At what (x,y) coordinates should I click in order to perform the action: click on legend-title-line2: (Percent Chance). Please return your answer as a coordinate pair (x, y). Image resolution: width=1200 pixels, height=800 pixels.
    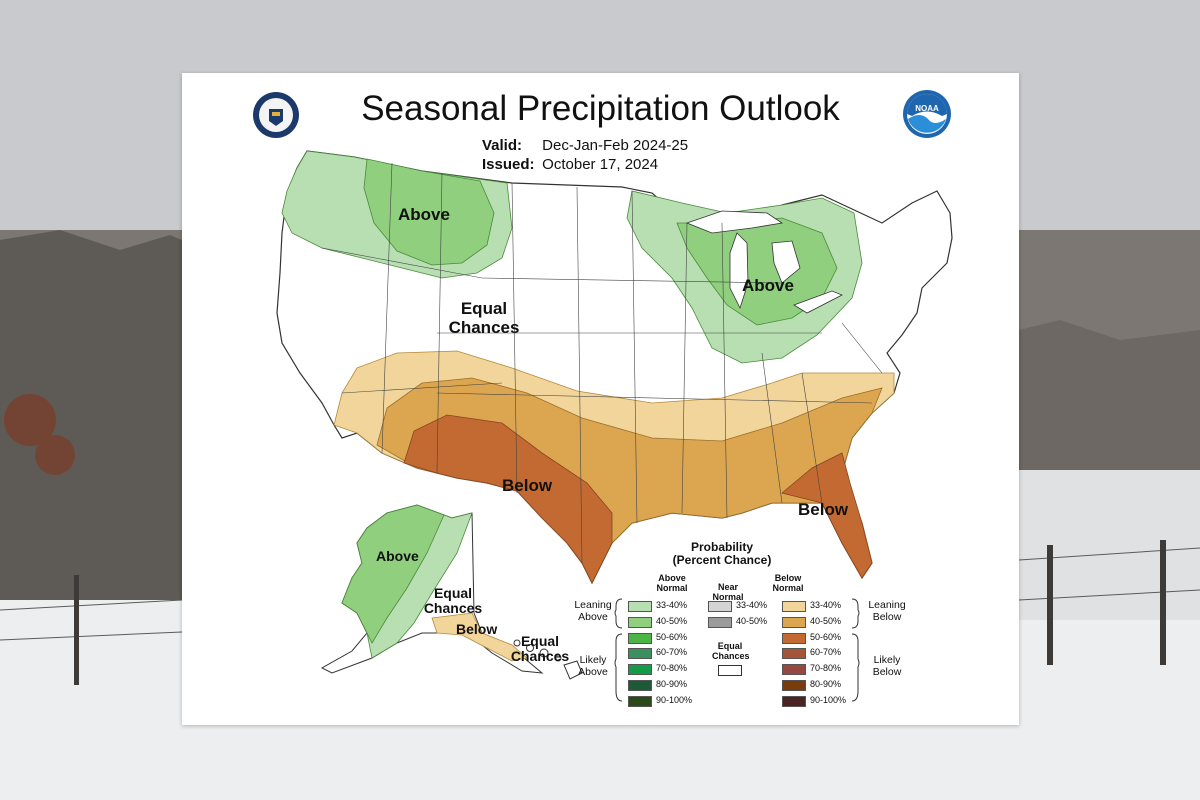
    Looking at the image, I should click on (722, 560).